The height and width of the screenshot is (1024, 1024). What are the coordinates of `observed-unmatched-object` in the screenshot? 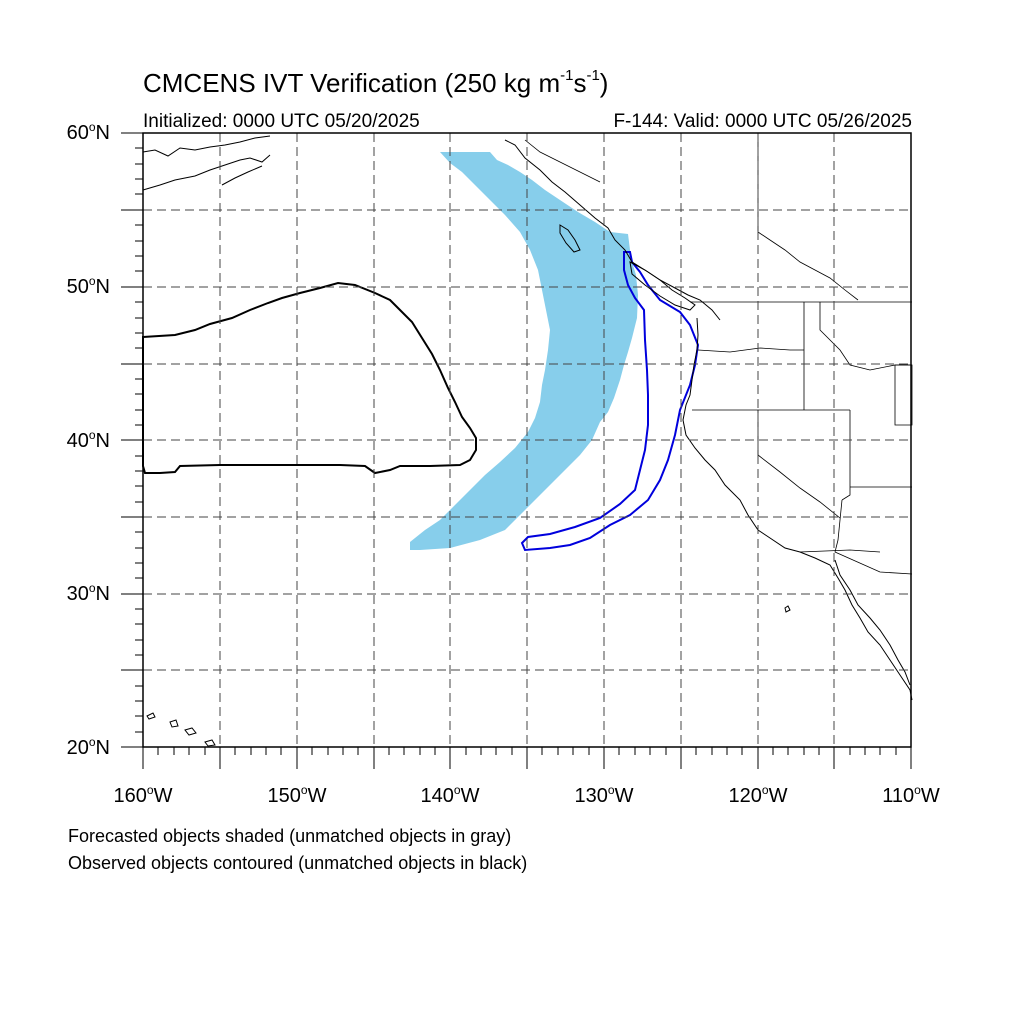 It's located at (309, 378).